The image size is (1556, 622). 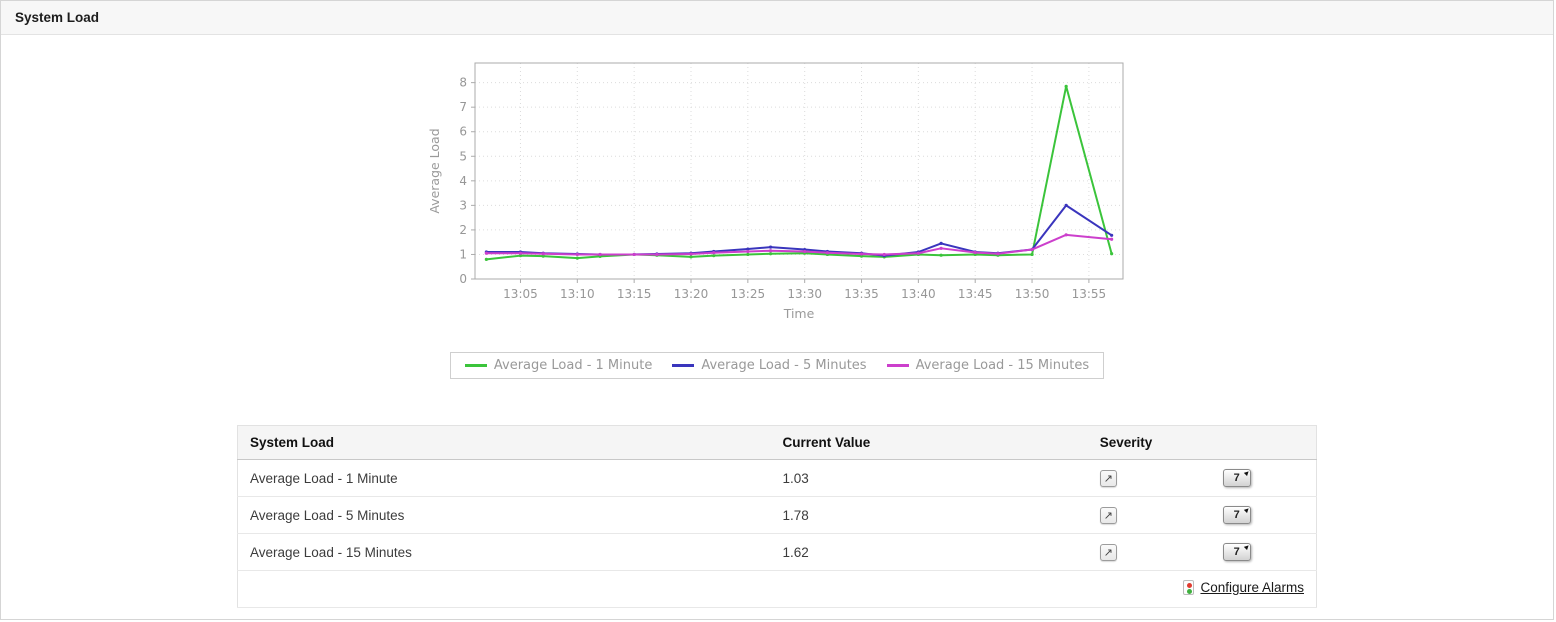 What do you see at coordinates (1252, 587) in the screenshot?
I see `configure-alarms-link: Configure Alarms` at bounding box center [1252, 587].